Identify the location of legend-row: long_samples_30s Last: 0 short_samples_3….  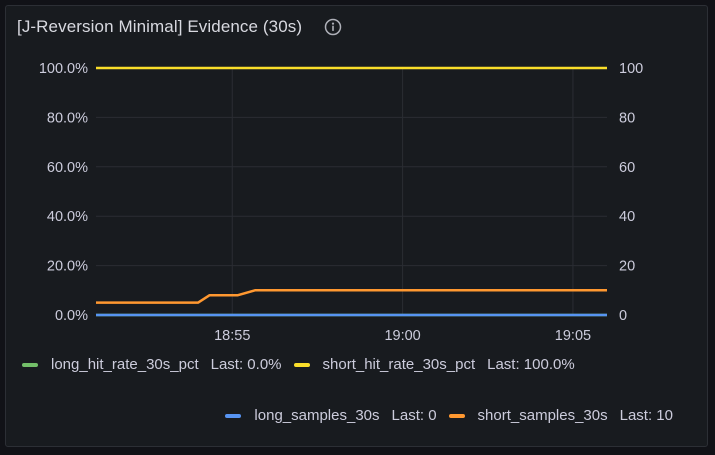
(357, 415).